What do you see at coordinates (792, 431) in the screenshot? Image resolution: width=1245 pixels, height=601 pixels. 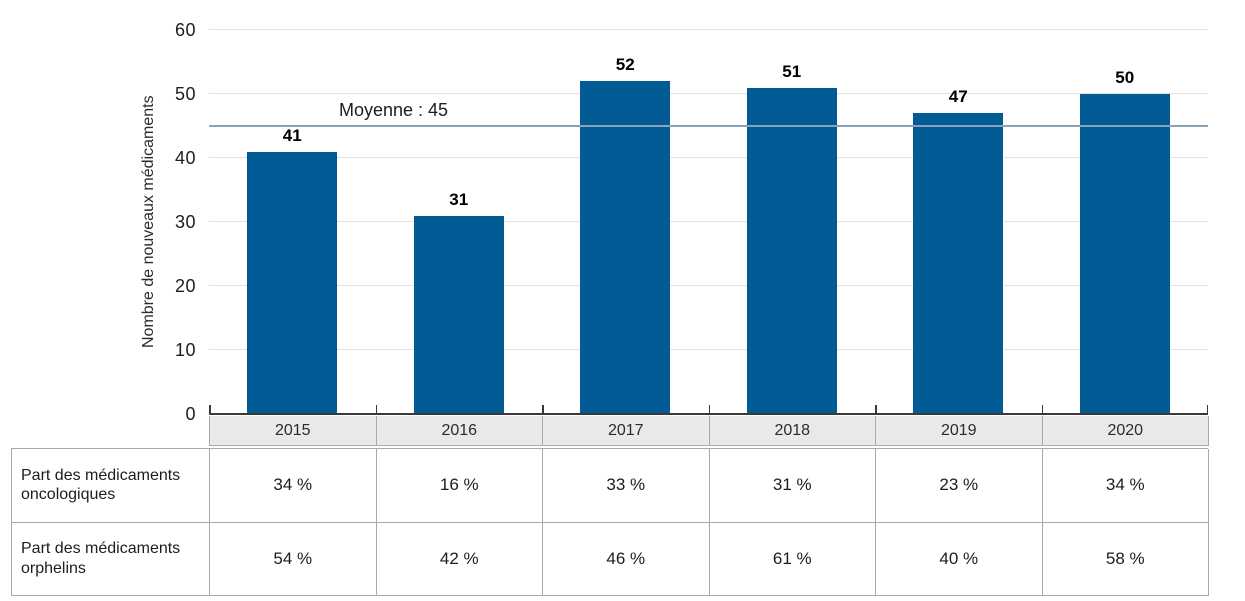 I see `year-header-cell-2018: 2018` at bounding box center [792, 431].